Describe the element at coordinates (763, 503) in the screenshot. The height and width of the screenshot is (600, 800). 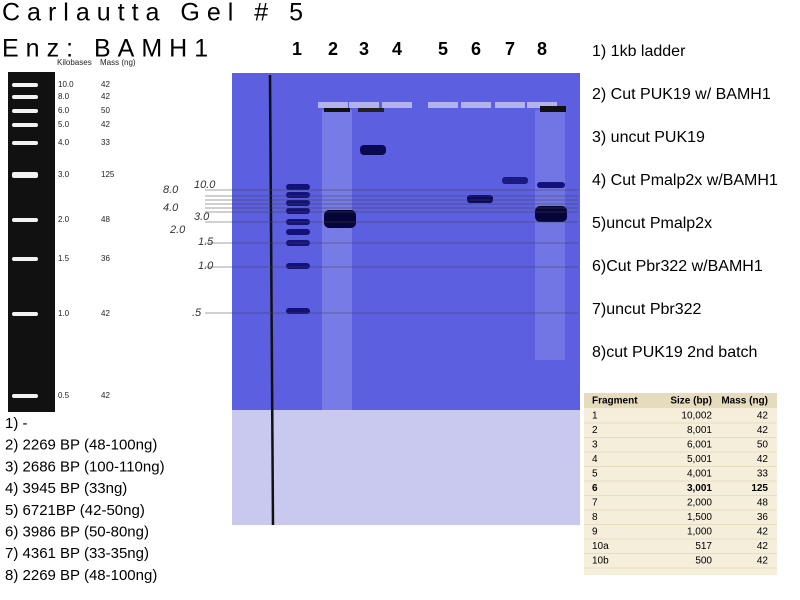
I see `table-cell: 48` at that location.